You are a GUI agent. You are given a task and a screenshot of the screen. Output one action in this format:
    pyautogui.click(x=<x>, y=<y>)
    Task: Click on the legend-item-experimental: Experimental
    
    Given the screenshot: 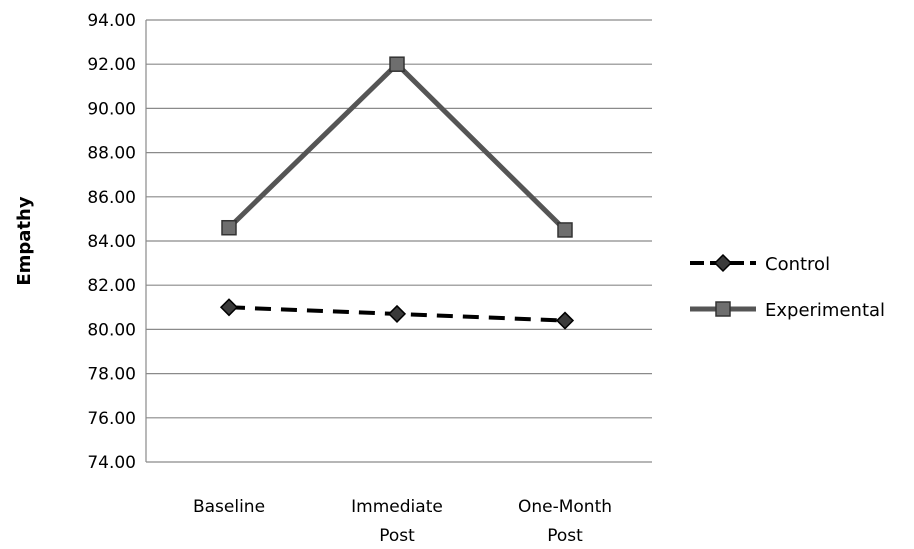 What is the action you would take?
    pyautogui.click(x=787, y=310)
    